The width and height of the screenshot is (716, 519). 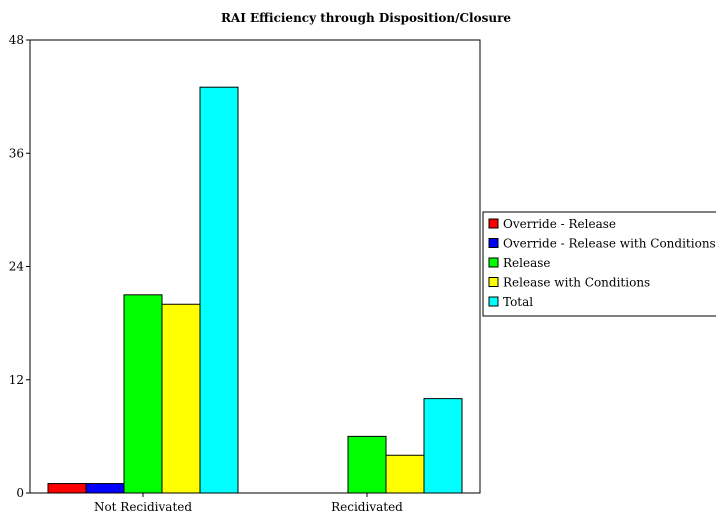 What do you see at coordinates (405, 474) in the screenshot?
I see `bar-release-with-conditions-recidivated` at bounding box center [405, 474].